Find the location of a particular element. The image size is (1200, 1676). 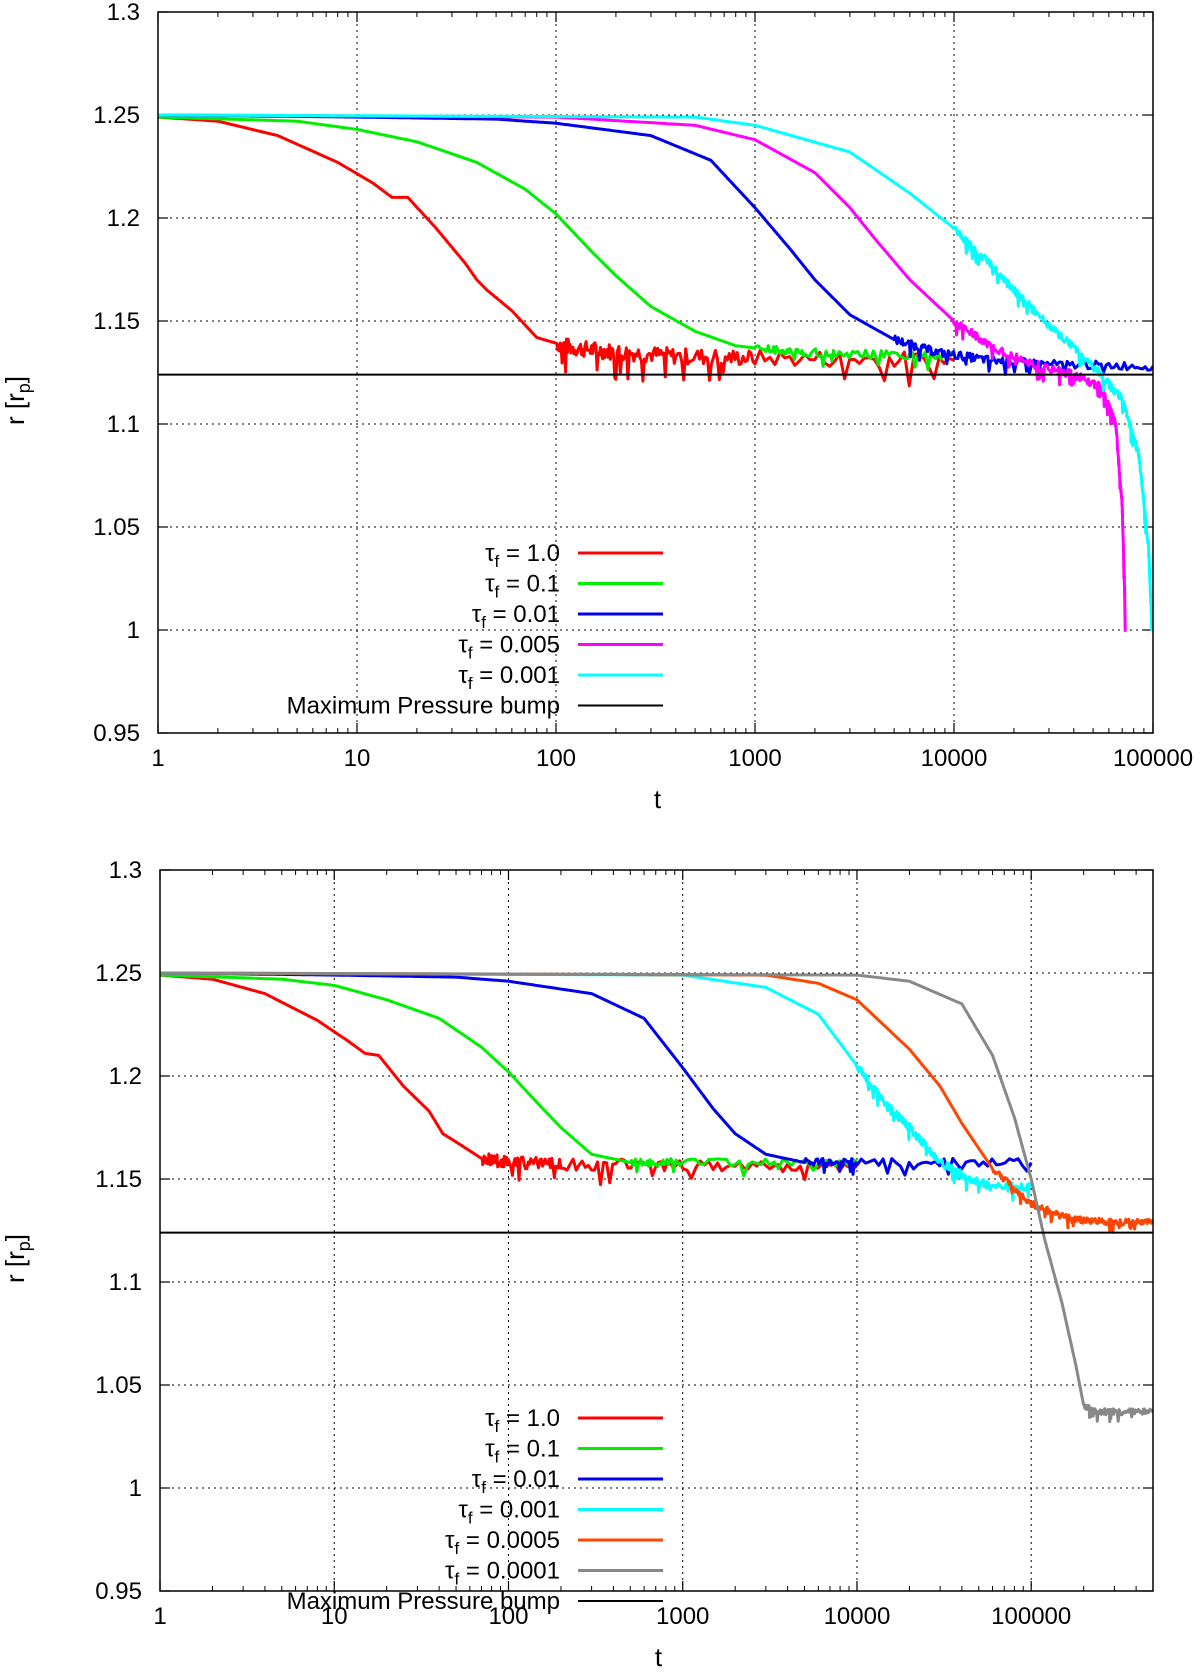

legend-label: τf = 0.0001 is located at coordinates (502, 1573).